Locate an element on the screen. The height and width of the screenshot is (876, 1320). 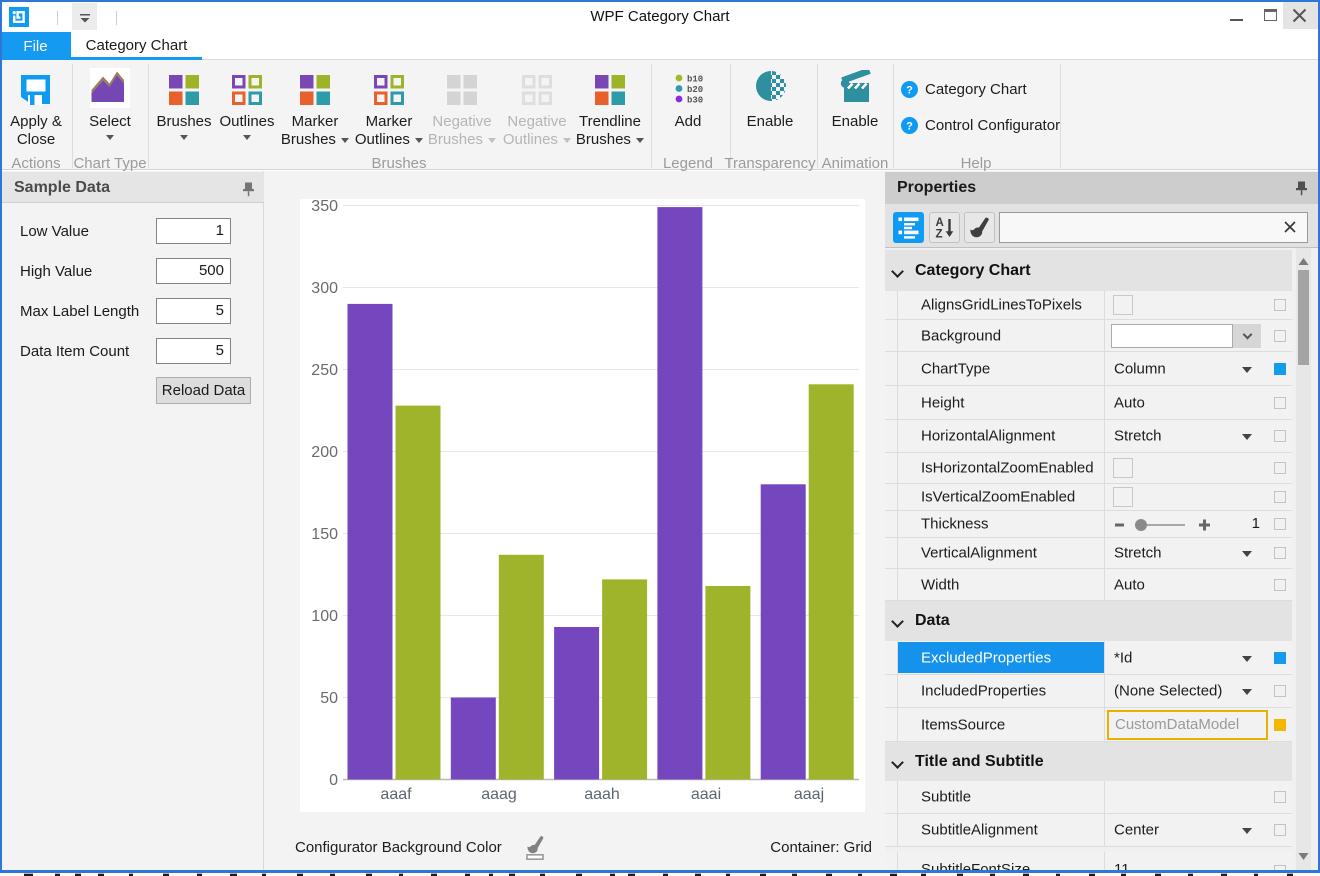
svg-text: 250 is located at coordinates (324, 370).